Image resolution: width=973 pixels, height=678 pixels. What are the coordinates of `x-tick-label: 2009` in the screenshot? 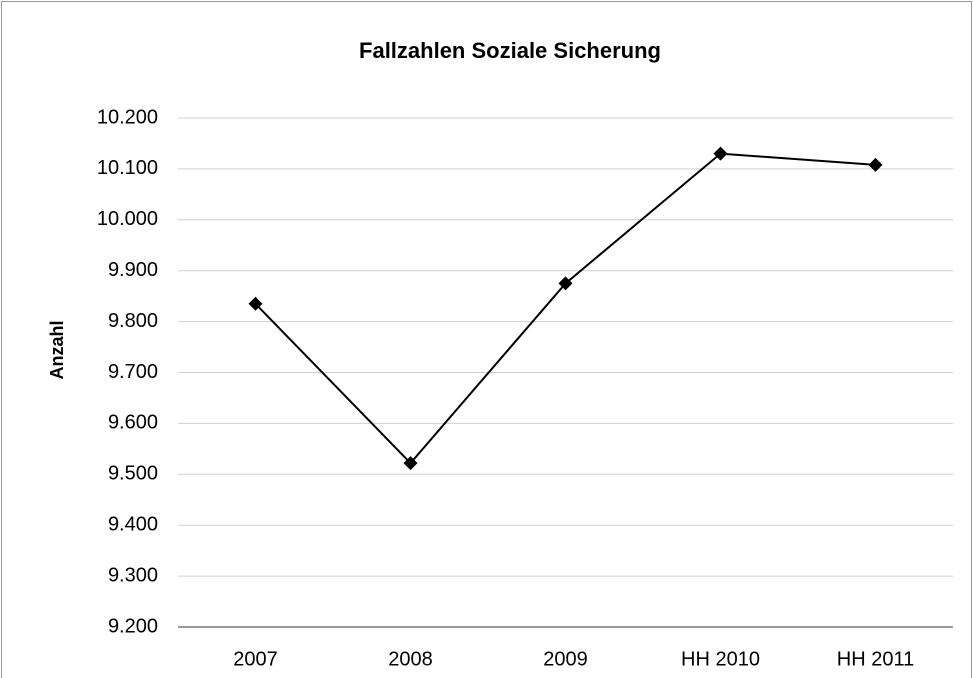 It's located at (565, 659).